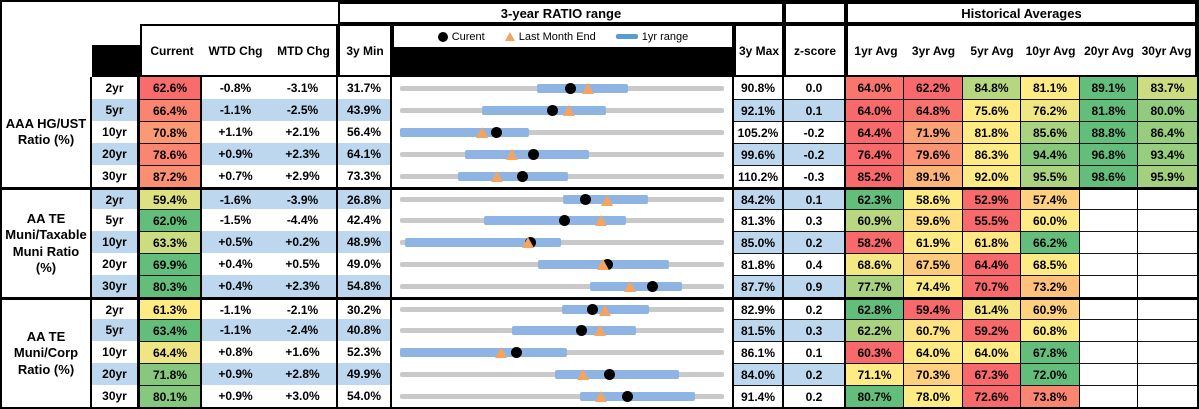 This screenshot has width=1199, height=409. I want to click on cell-mtd-chg: +0.2%, so click(303, 242).